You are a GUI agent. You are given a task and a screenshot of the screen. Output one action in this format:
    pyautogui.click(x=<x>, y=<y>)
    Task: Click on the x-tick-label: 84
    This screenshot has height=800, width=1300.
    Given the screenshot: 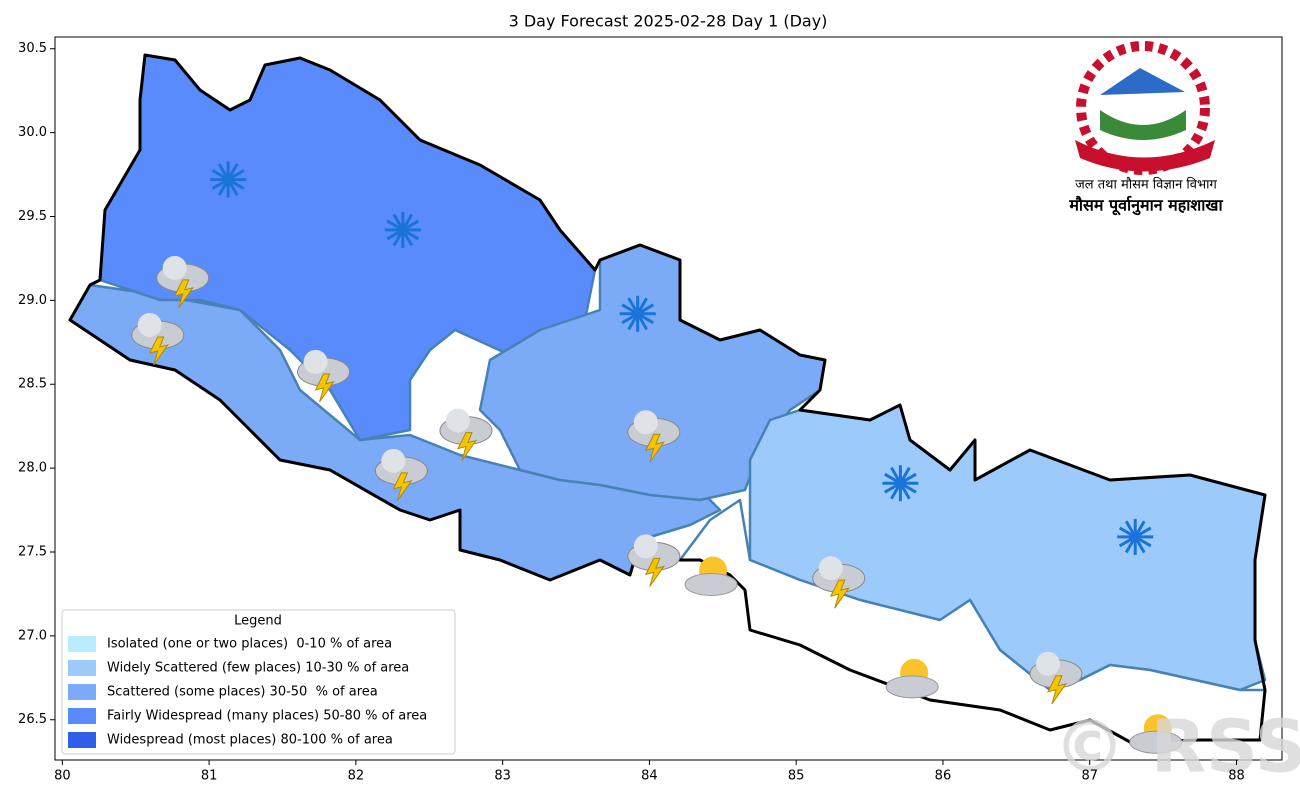 What is the action you would take?
    pyautogui.click(x=649, y=776)
    